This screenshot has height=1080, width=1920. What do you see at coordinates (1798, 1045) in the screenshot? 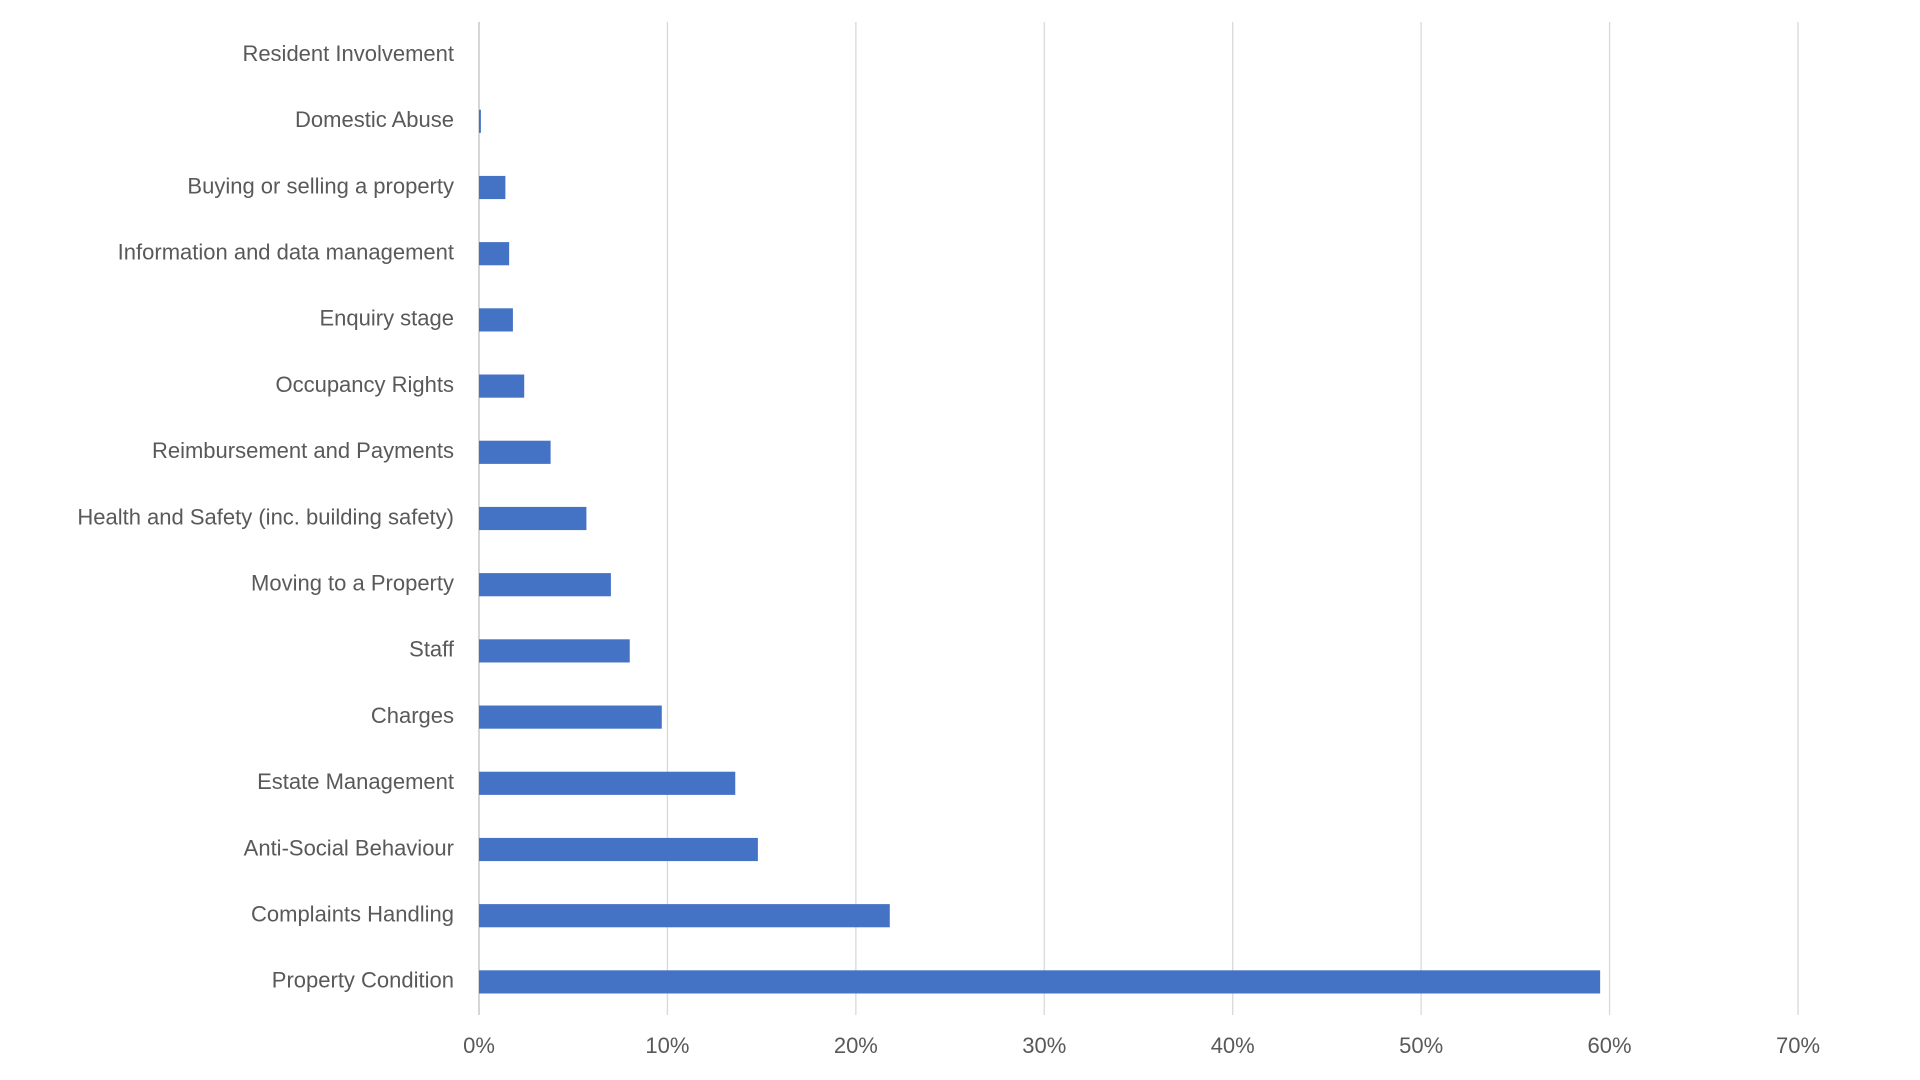
I see `x-tick-label: 70%` at bounding box center [1798, 1045].